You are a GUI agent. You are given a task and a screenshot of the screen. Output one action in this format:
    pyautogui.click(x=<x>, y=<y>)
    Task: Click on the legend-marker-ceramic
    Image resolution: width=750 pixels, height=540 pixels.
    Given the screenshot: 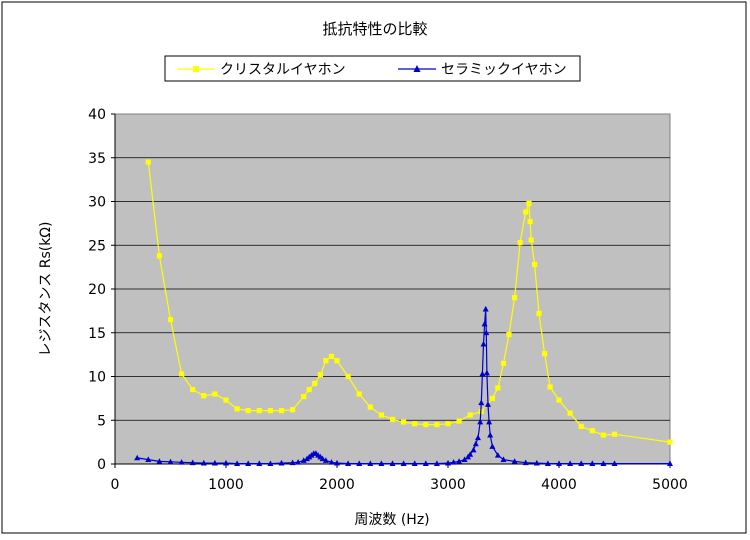 What is the action you would take?
    pyautogui.click(x=417, y=68)
    